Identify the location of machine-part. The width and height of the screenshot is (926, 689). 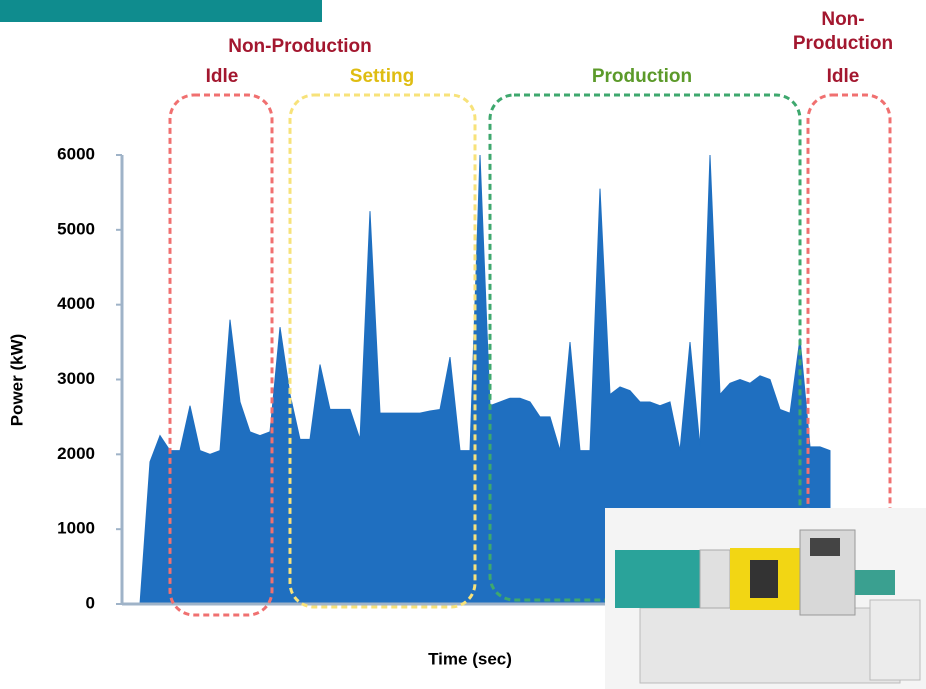
(715, 579).